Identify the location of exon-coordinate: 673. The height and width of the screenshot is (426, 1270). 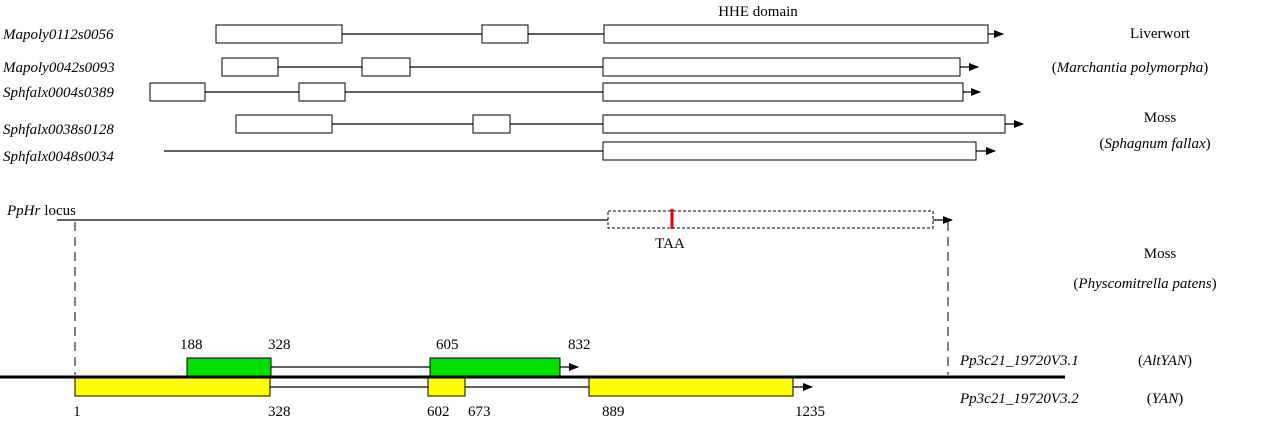
(479, 412).